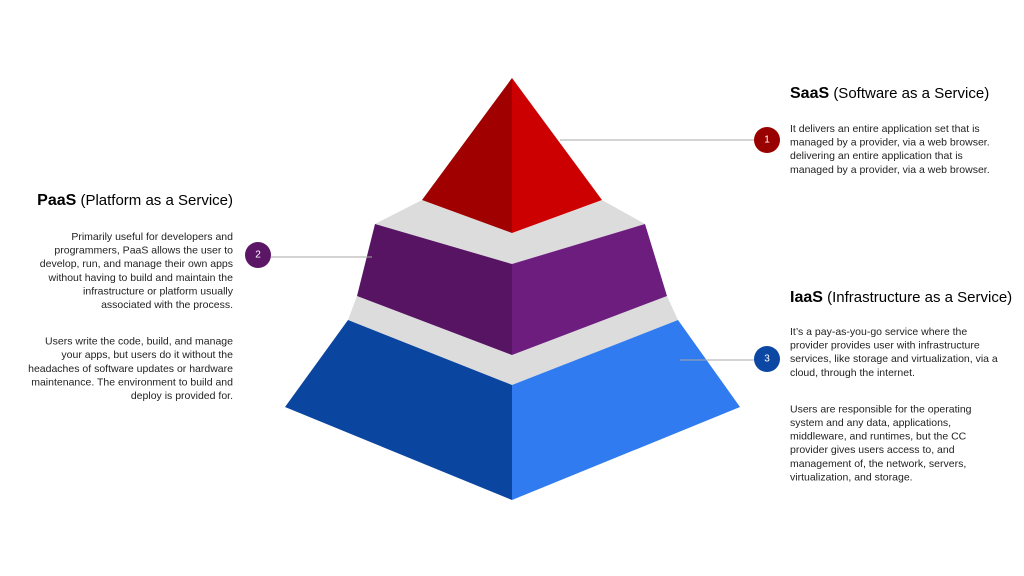 The image size is (1024, 576). Describe the element at coordinates (911, 93) in the screenshot. I see `tier-full: (Software as a Service)` at that location.